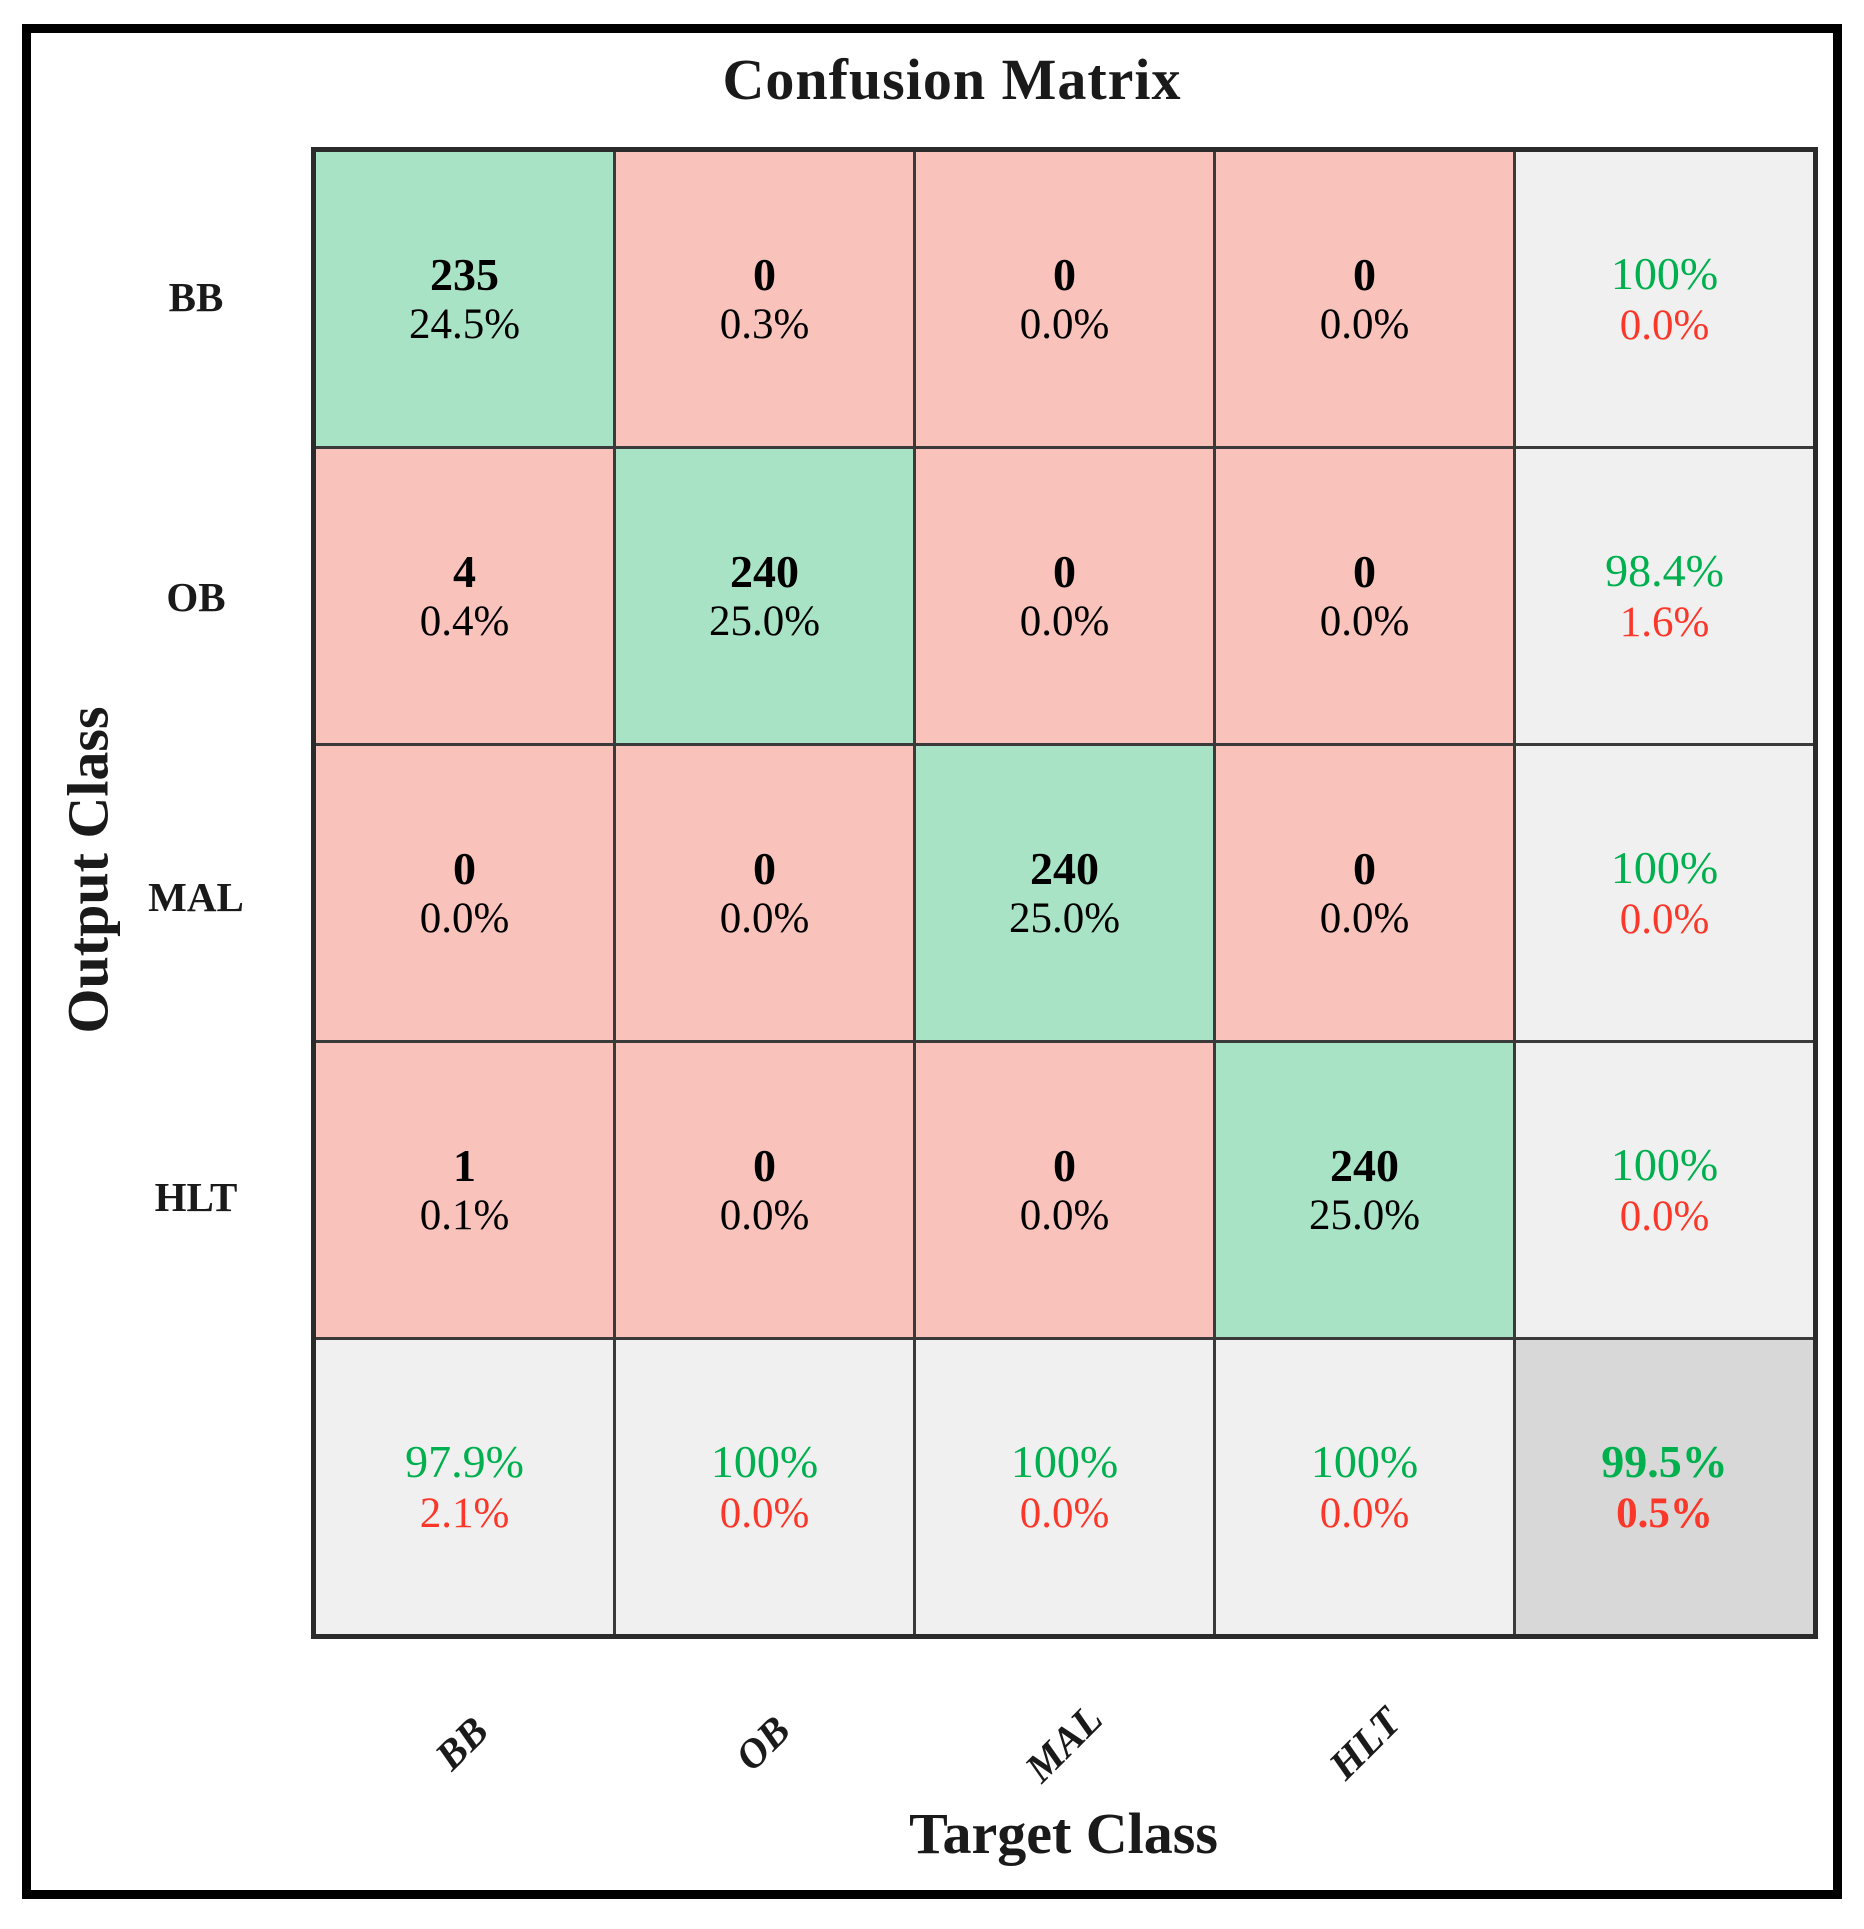 The height and width of the screenshot is (1929, 1864). Describe the element at coordinates (196, 747) in the screenshot. I see `y-tick-labels: BB OB MAL HLT` at that location.